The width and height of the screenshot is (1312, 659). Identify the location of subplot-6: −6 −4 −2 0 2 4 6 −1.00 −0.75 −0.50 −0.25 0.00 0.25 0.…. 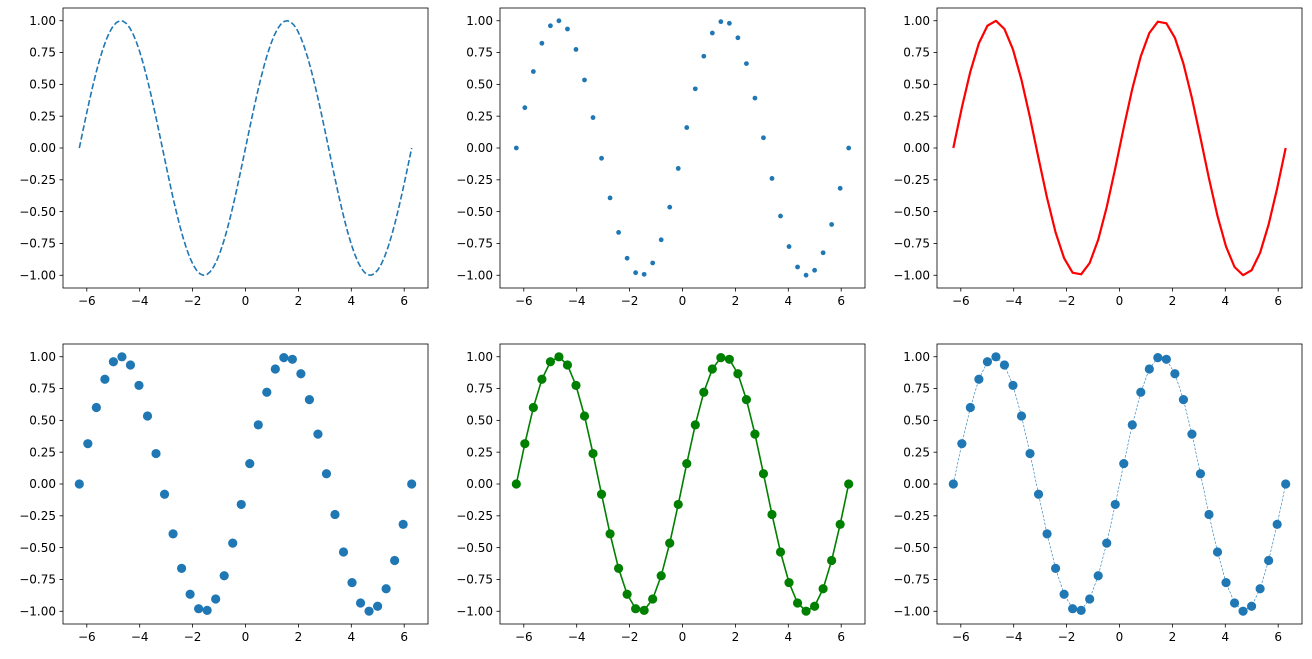
(1098, 493).